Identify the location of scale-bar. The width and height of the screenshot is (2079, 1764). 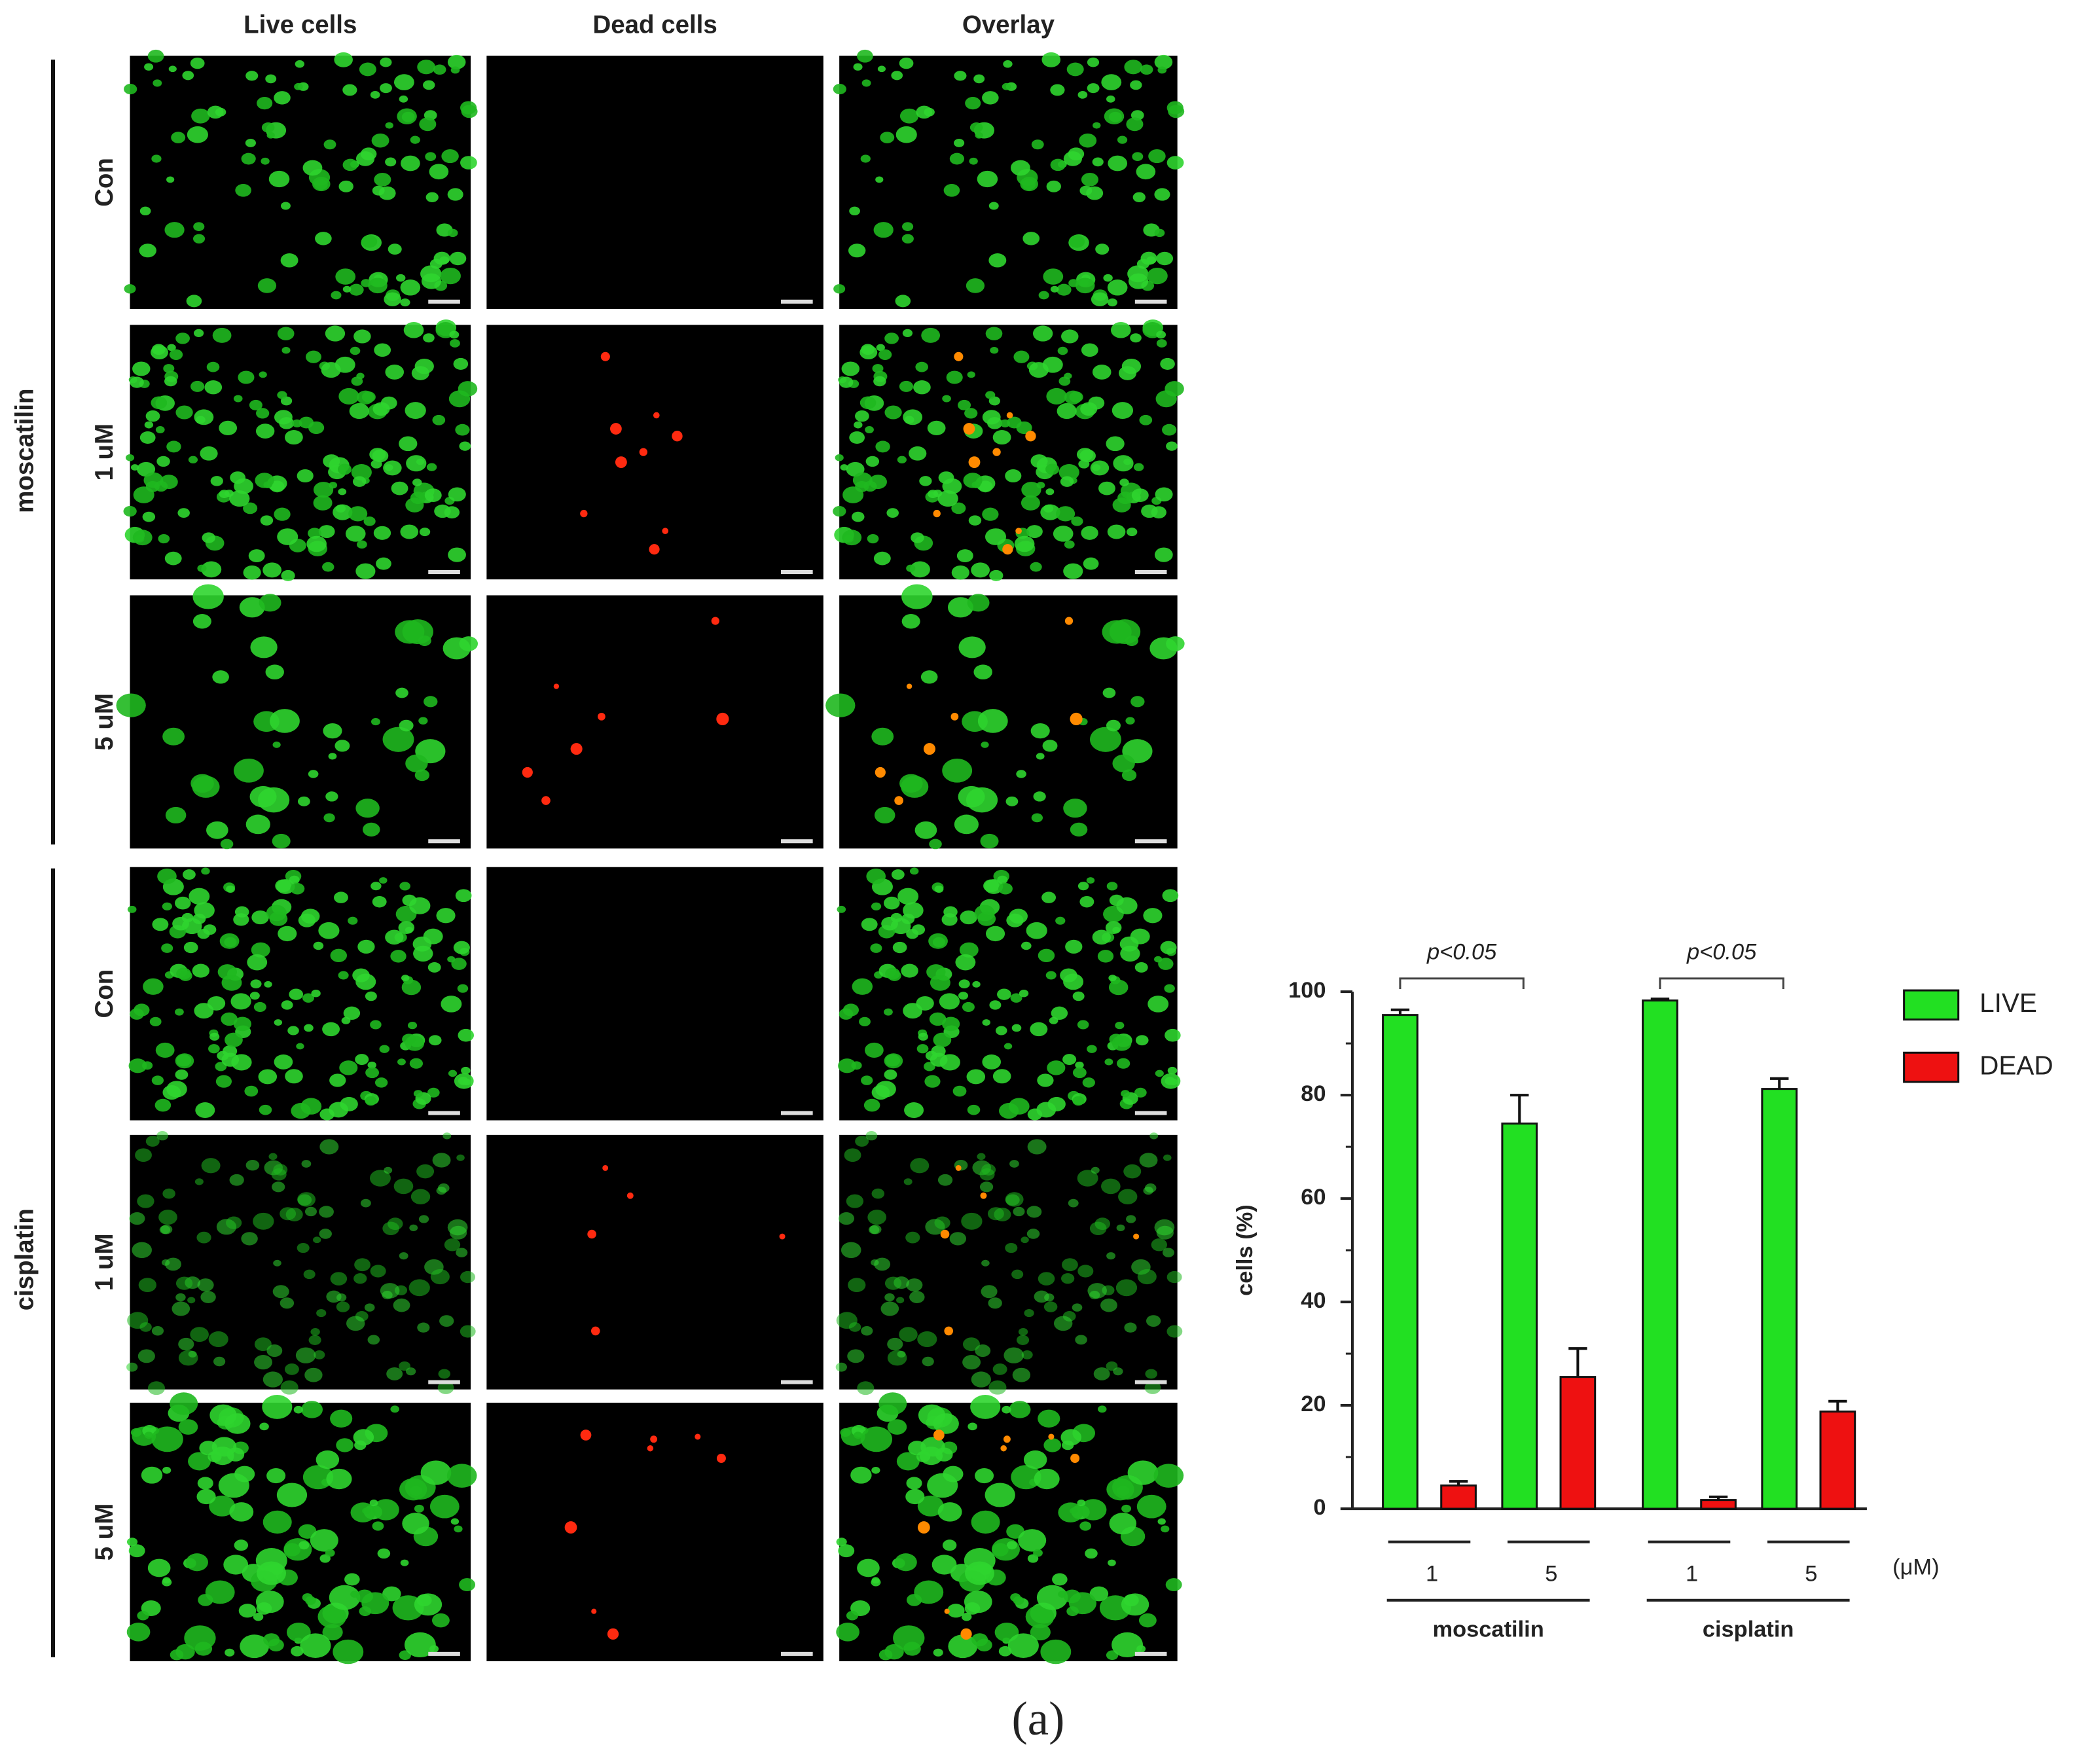
(1150, 841).